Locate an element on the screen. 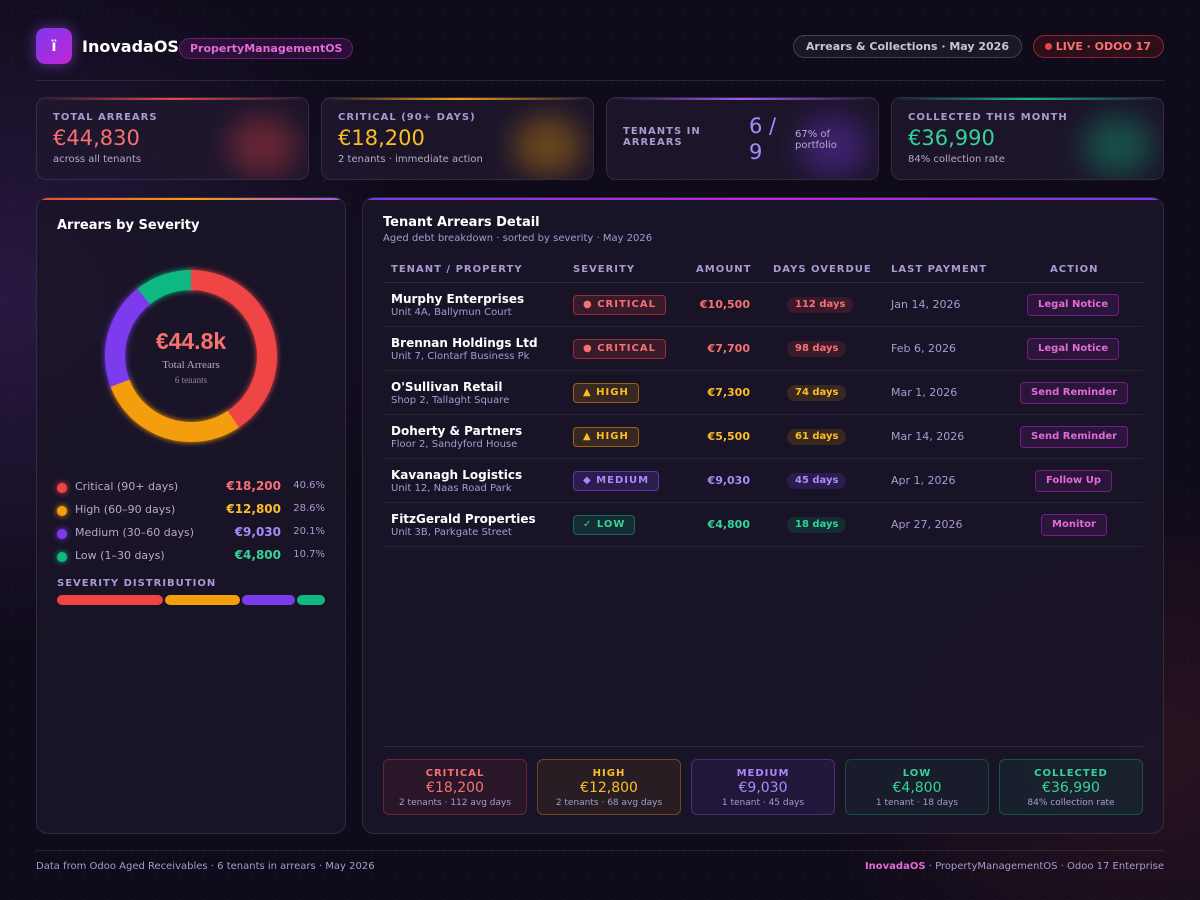 Image resolution: width=1200 pixels, height=900 pixels. summary-low: LOW €4,800 1 tenant · 18 days is located at coordinates (917, 787).